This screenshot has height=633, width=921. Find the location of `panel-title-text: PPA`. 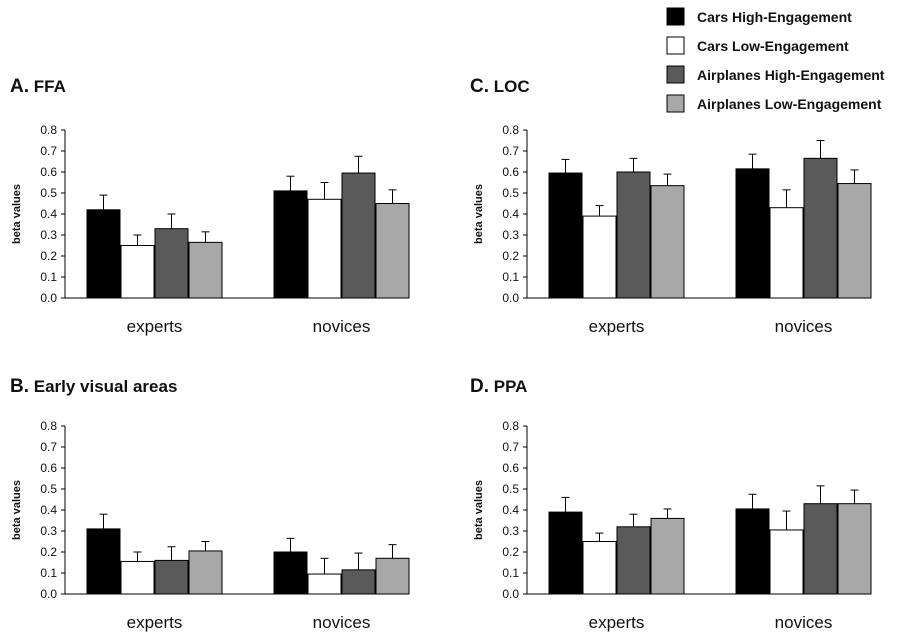

panel-title-text: PPA is located at coordinates (511, 386).